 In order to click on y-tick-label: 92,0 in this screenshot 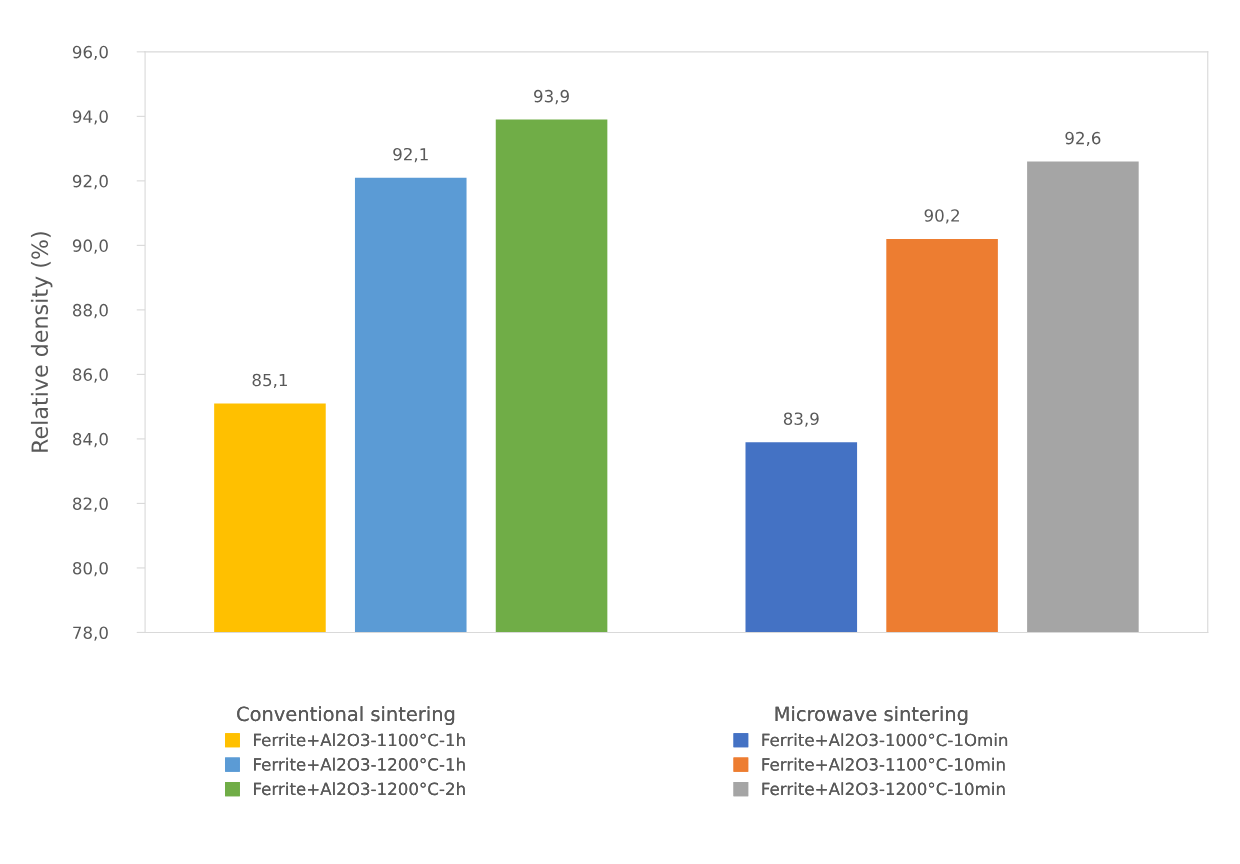, I will do `click(90, 182)`.